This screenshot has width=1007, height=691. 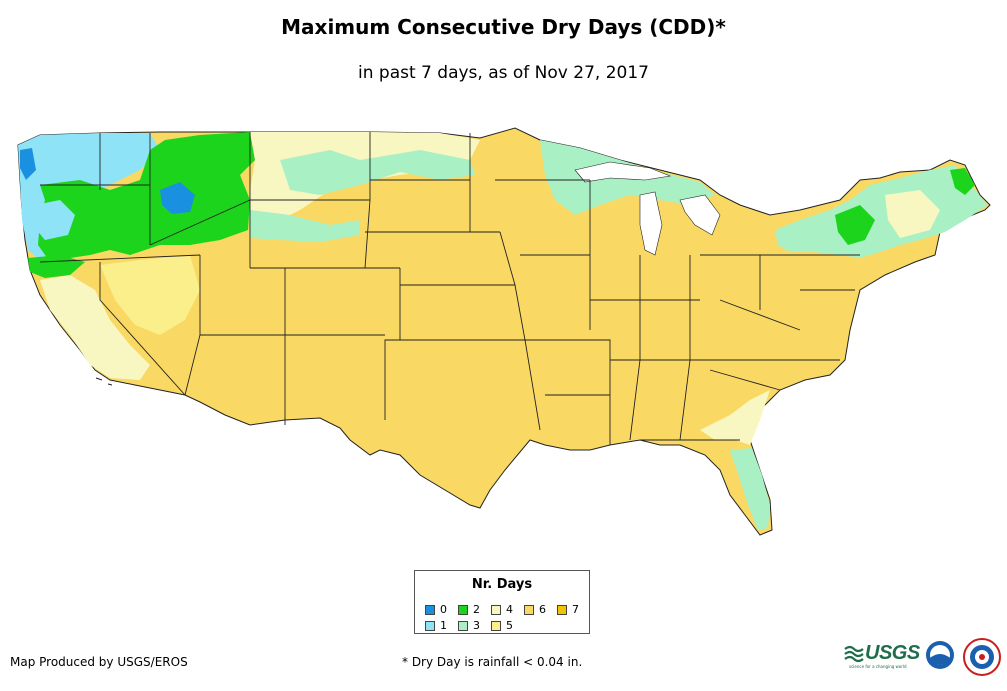 What do you see at coordinates (912, 214) in the screenshot?
I see `new-england-4day-patch` at bounding box center [912, 214].